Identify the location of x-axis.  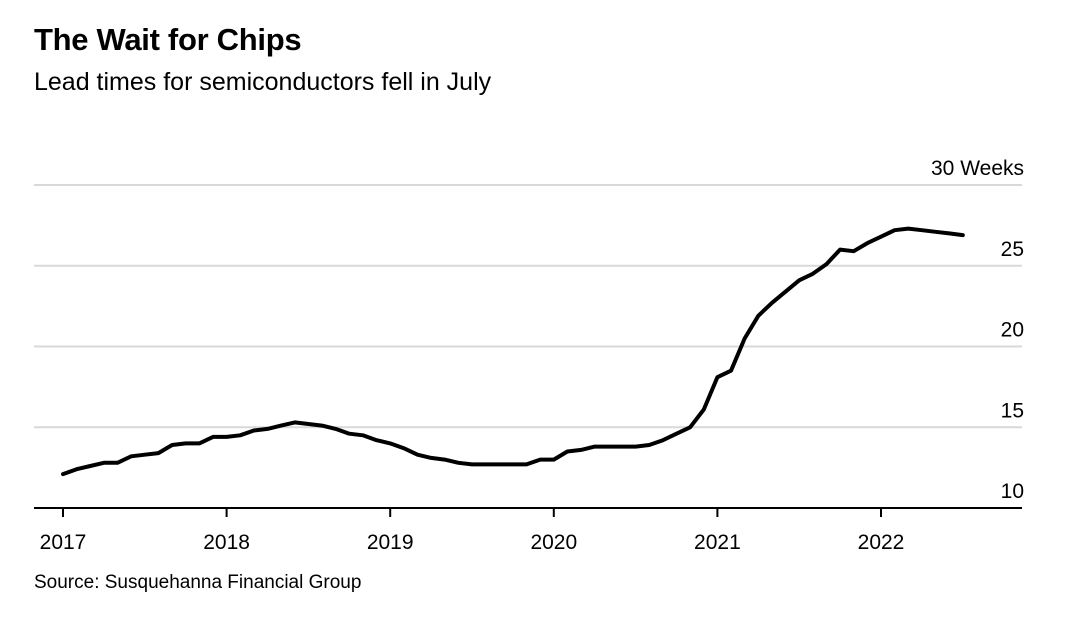
(528, 512).